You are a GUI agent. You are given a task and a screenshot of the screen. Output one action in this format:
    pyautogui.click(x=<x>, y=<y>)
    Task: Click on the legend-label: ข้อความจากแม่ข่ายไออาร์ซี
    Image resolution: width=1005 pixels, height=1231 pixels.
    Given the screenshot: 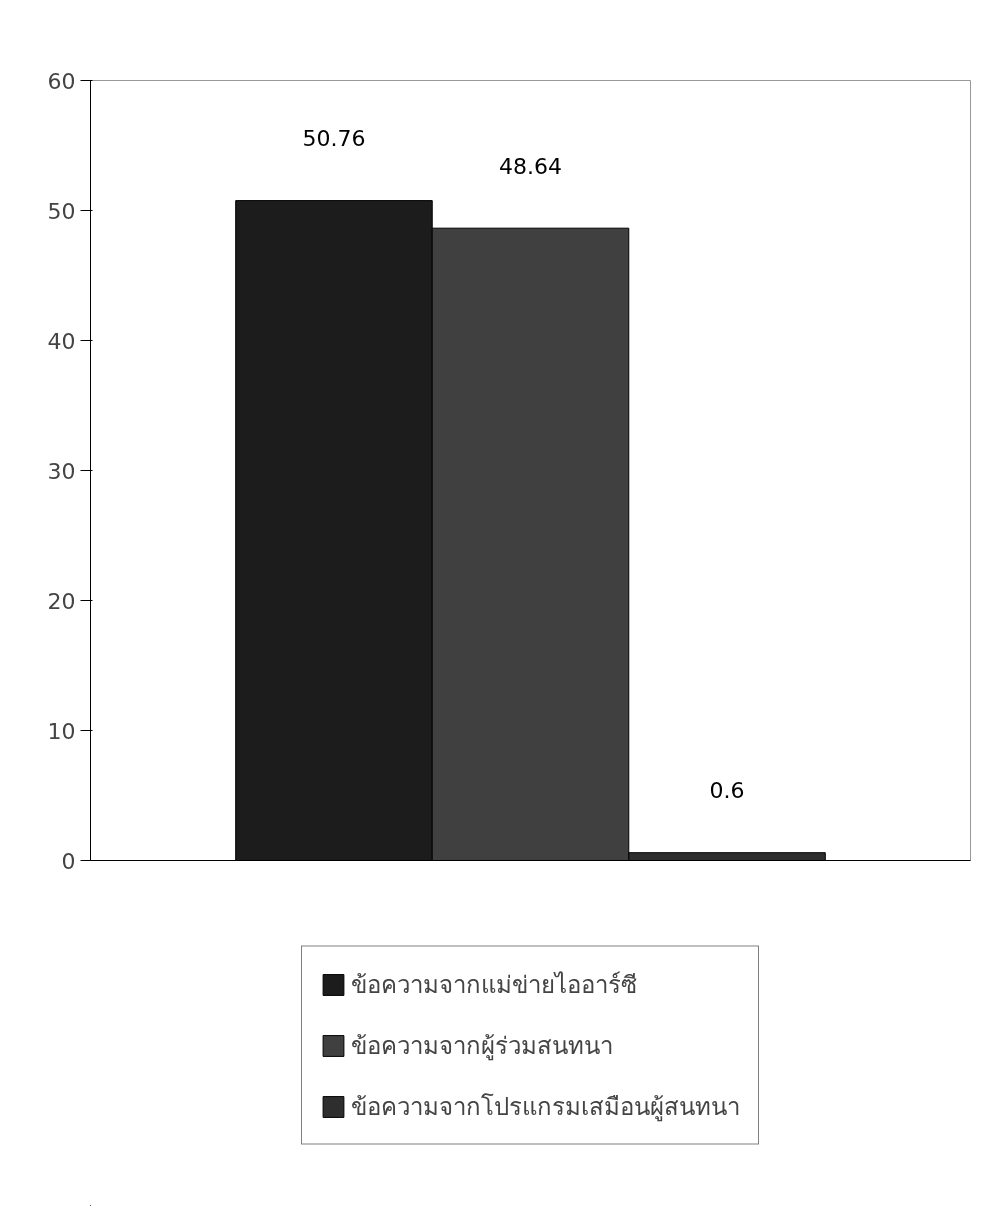 What is the action you would take?
    pyautogui.click(x=494, y=985)
    